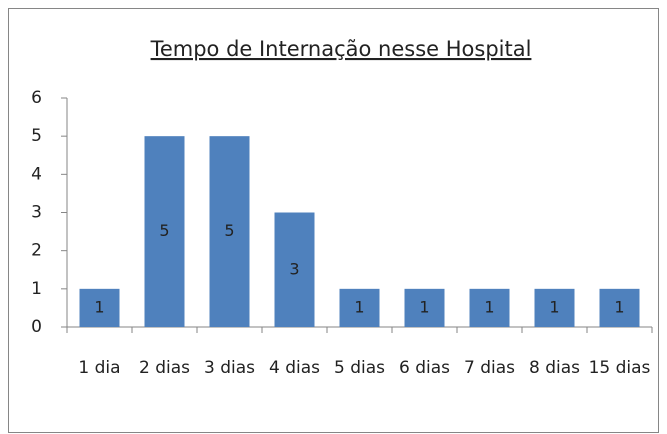  I want to click on x-tick-label: 4 dias, so click(294, 368).